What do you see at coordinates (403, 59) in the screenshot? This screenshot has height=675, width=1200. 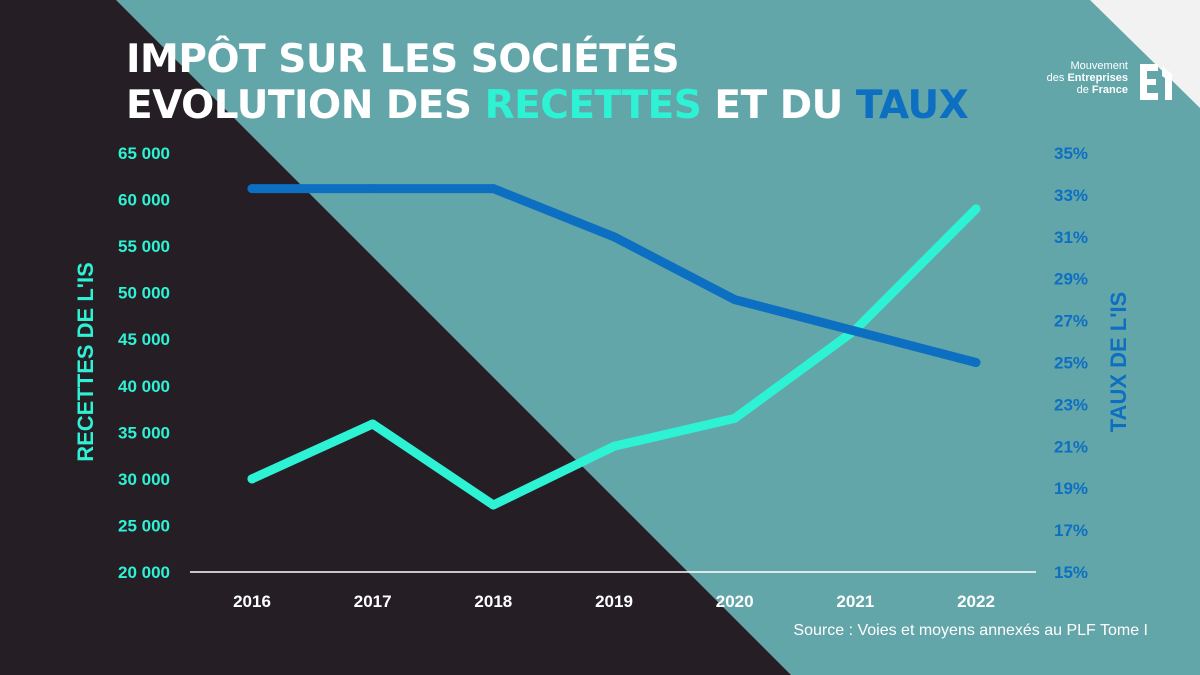 I see `chart-title-line-1: IMPÔT SUR LES SOCIÉTÉS` at bounding box center [403, 59].